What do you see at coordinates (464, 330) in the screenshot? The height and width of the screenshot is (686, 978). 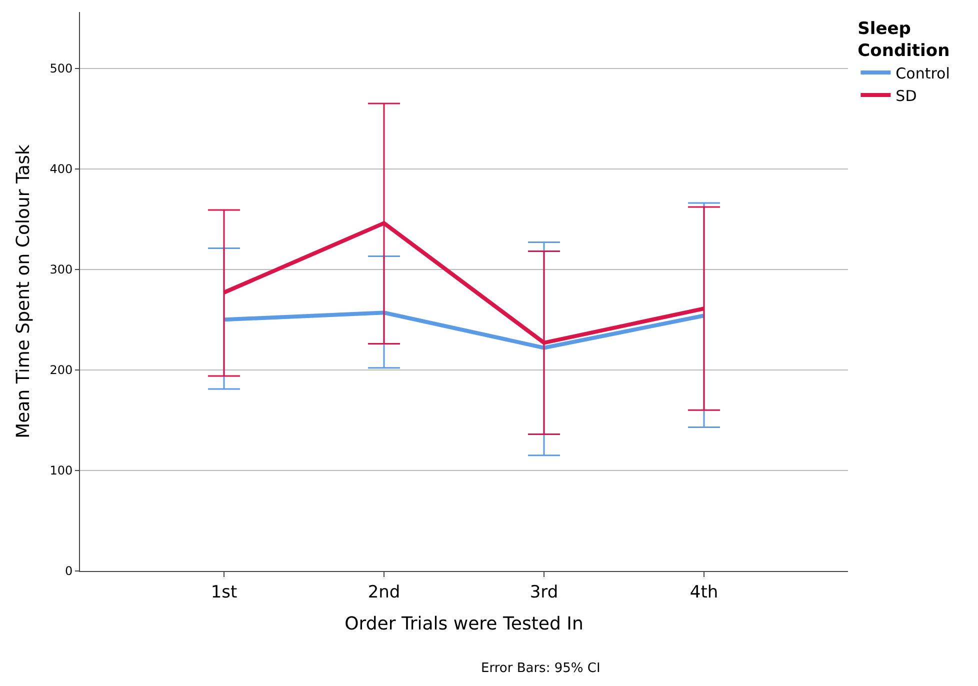 I see `line-series` at bounding box center [464, 330].